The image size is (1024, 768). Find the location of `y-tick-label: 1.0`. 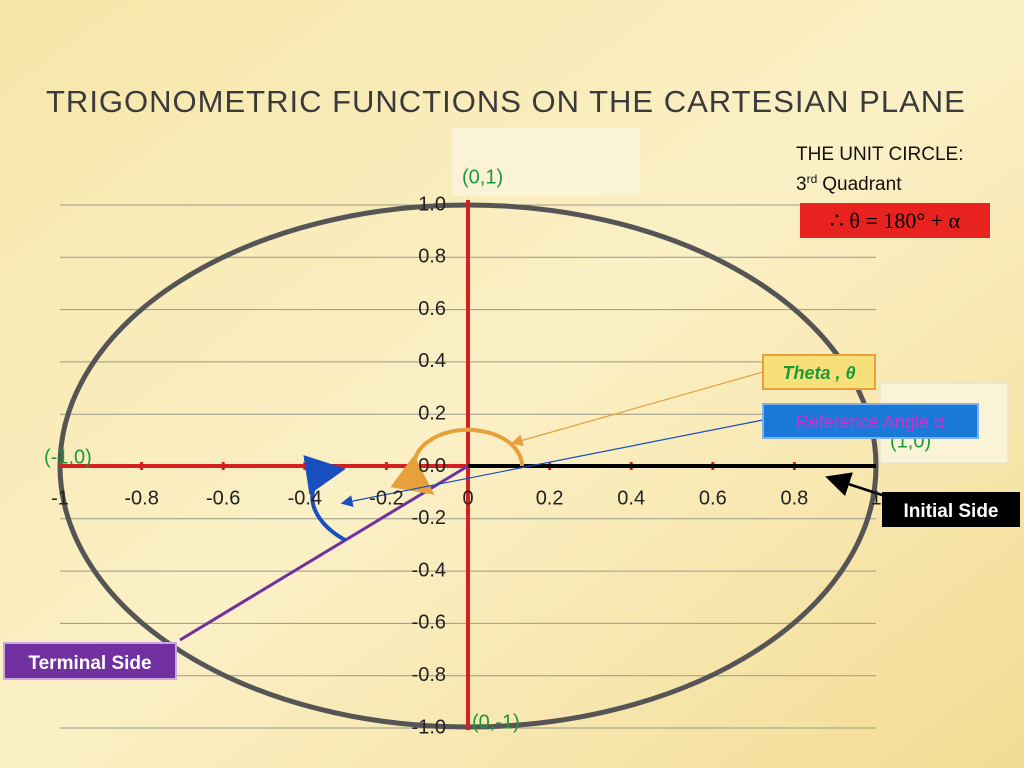

y-tick-label: 1.0 is located at coordinates (432, 204).